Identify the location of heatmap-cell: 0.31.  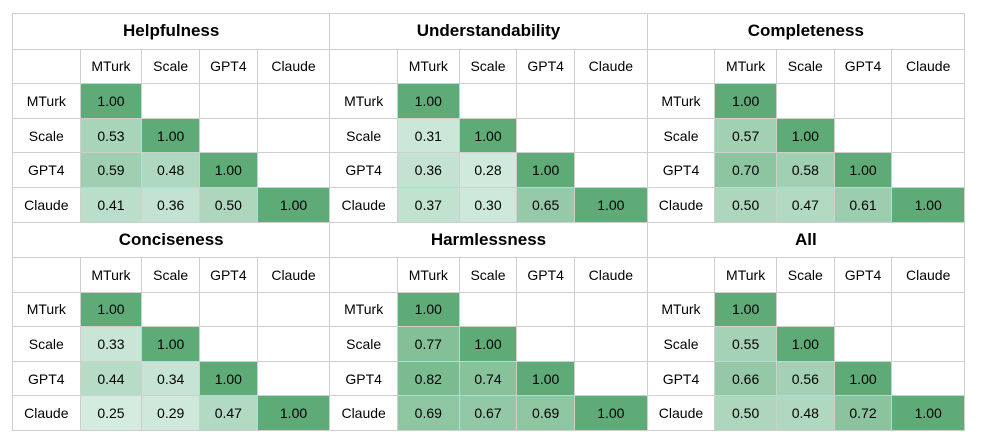
(428, 136).